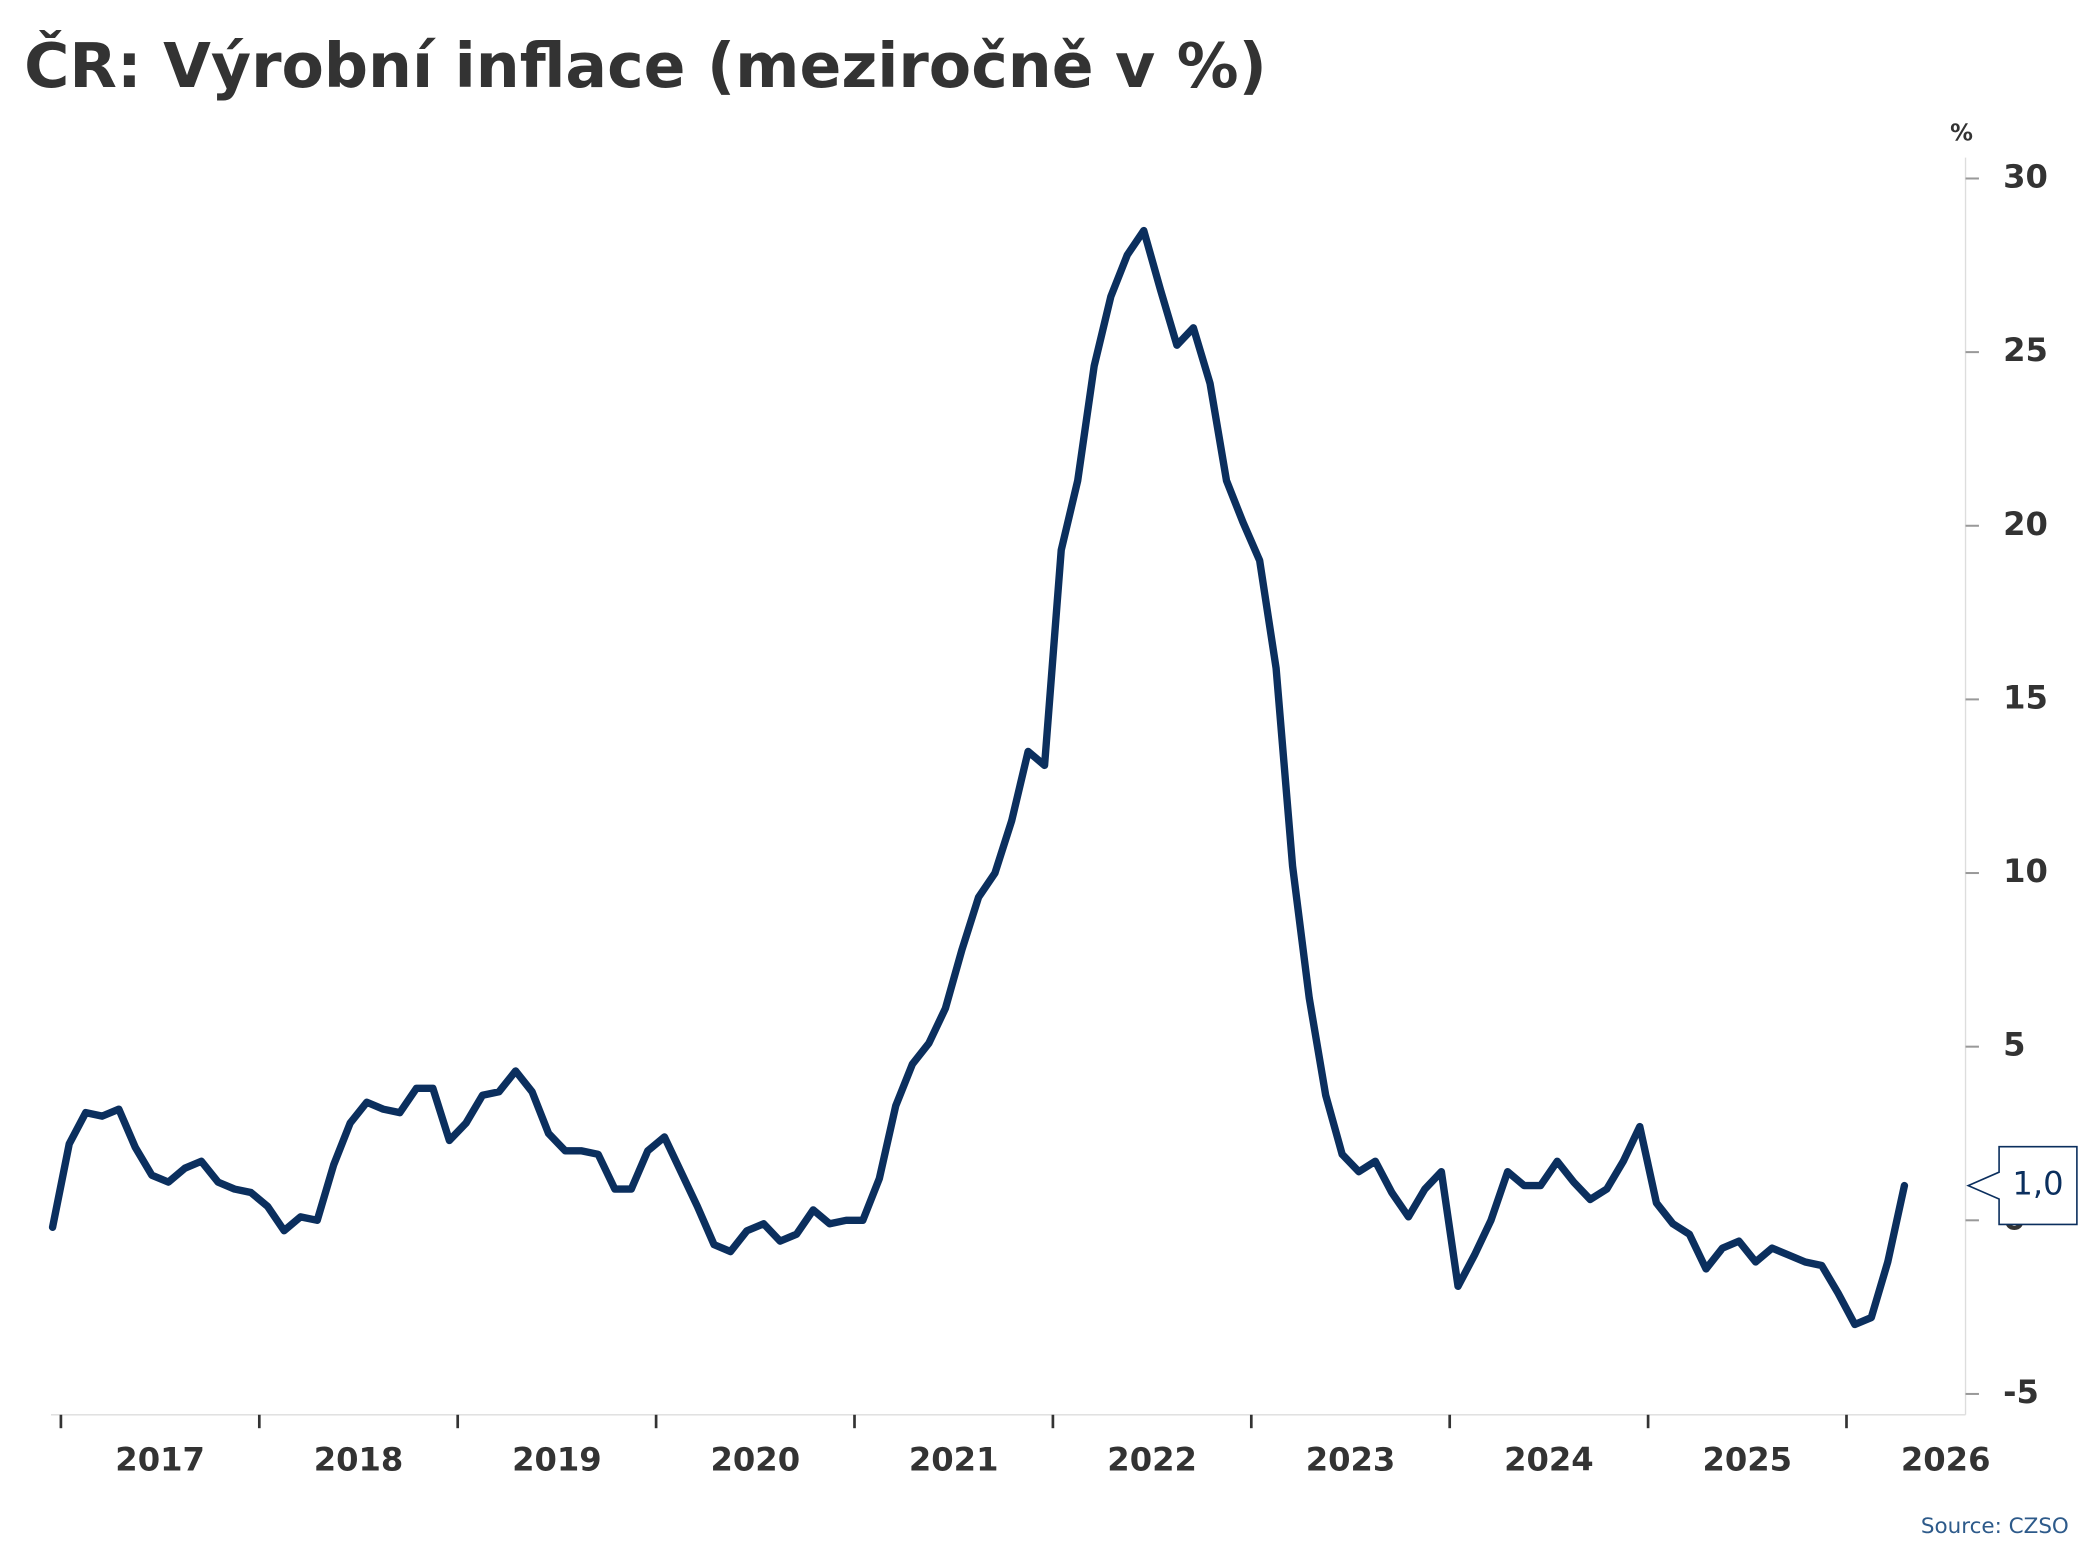 This screenshot has height=1568, width=2093. I want to click on y-tick-label: 30, so click(2025, 176).